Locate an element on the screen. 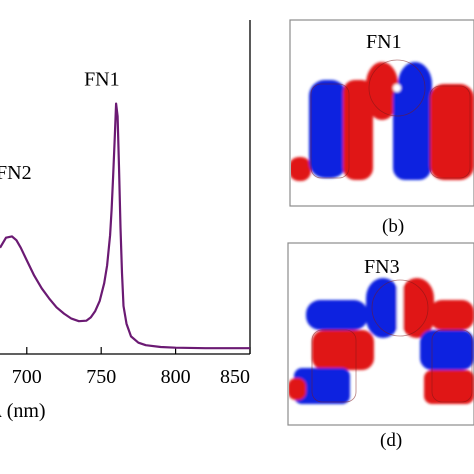 This screenshot has height=474, width=474. x-tick-label: 800 is located at coordinates (176, 377).